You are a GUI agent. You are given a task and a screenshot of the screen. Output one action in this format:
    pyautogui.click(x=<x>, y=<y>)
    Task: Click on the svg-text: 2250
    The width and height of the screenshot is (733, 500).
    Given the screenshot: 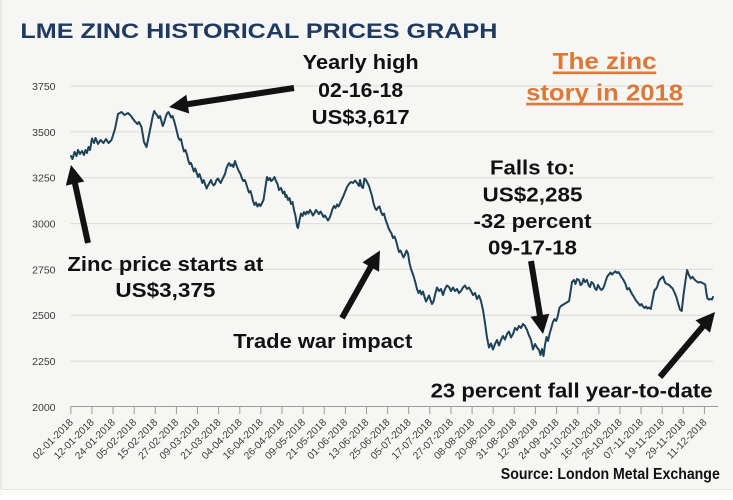 What is the action you would take?
    pyautogui.click(x=44, y=362)
    